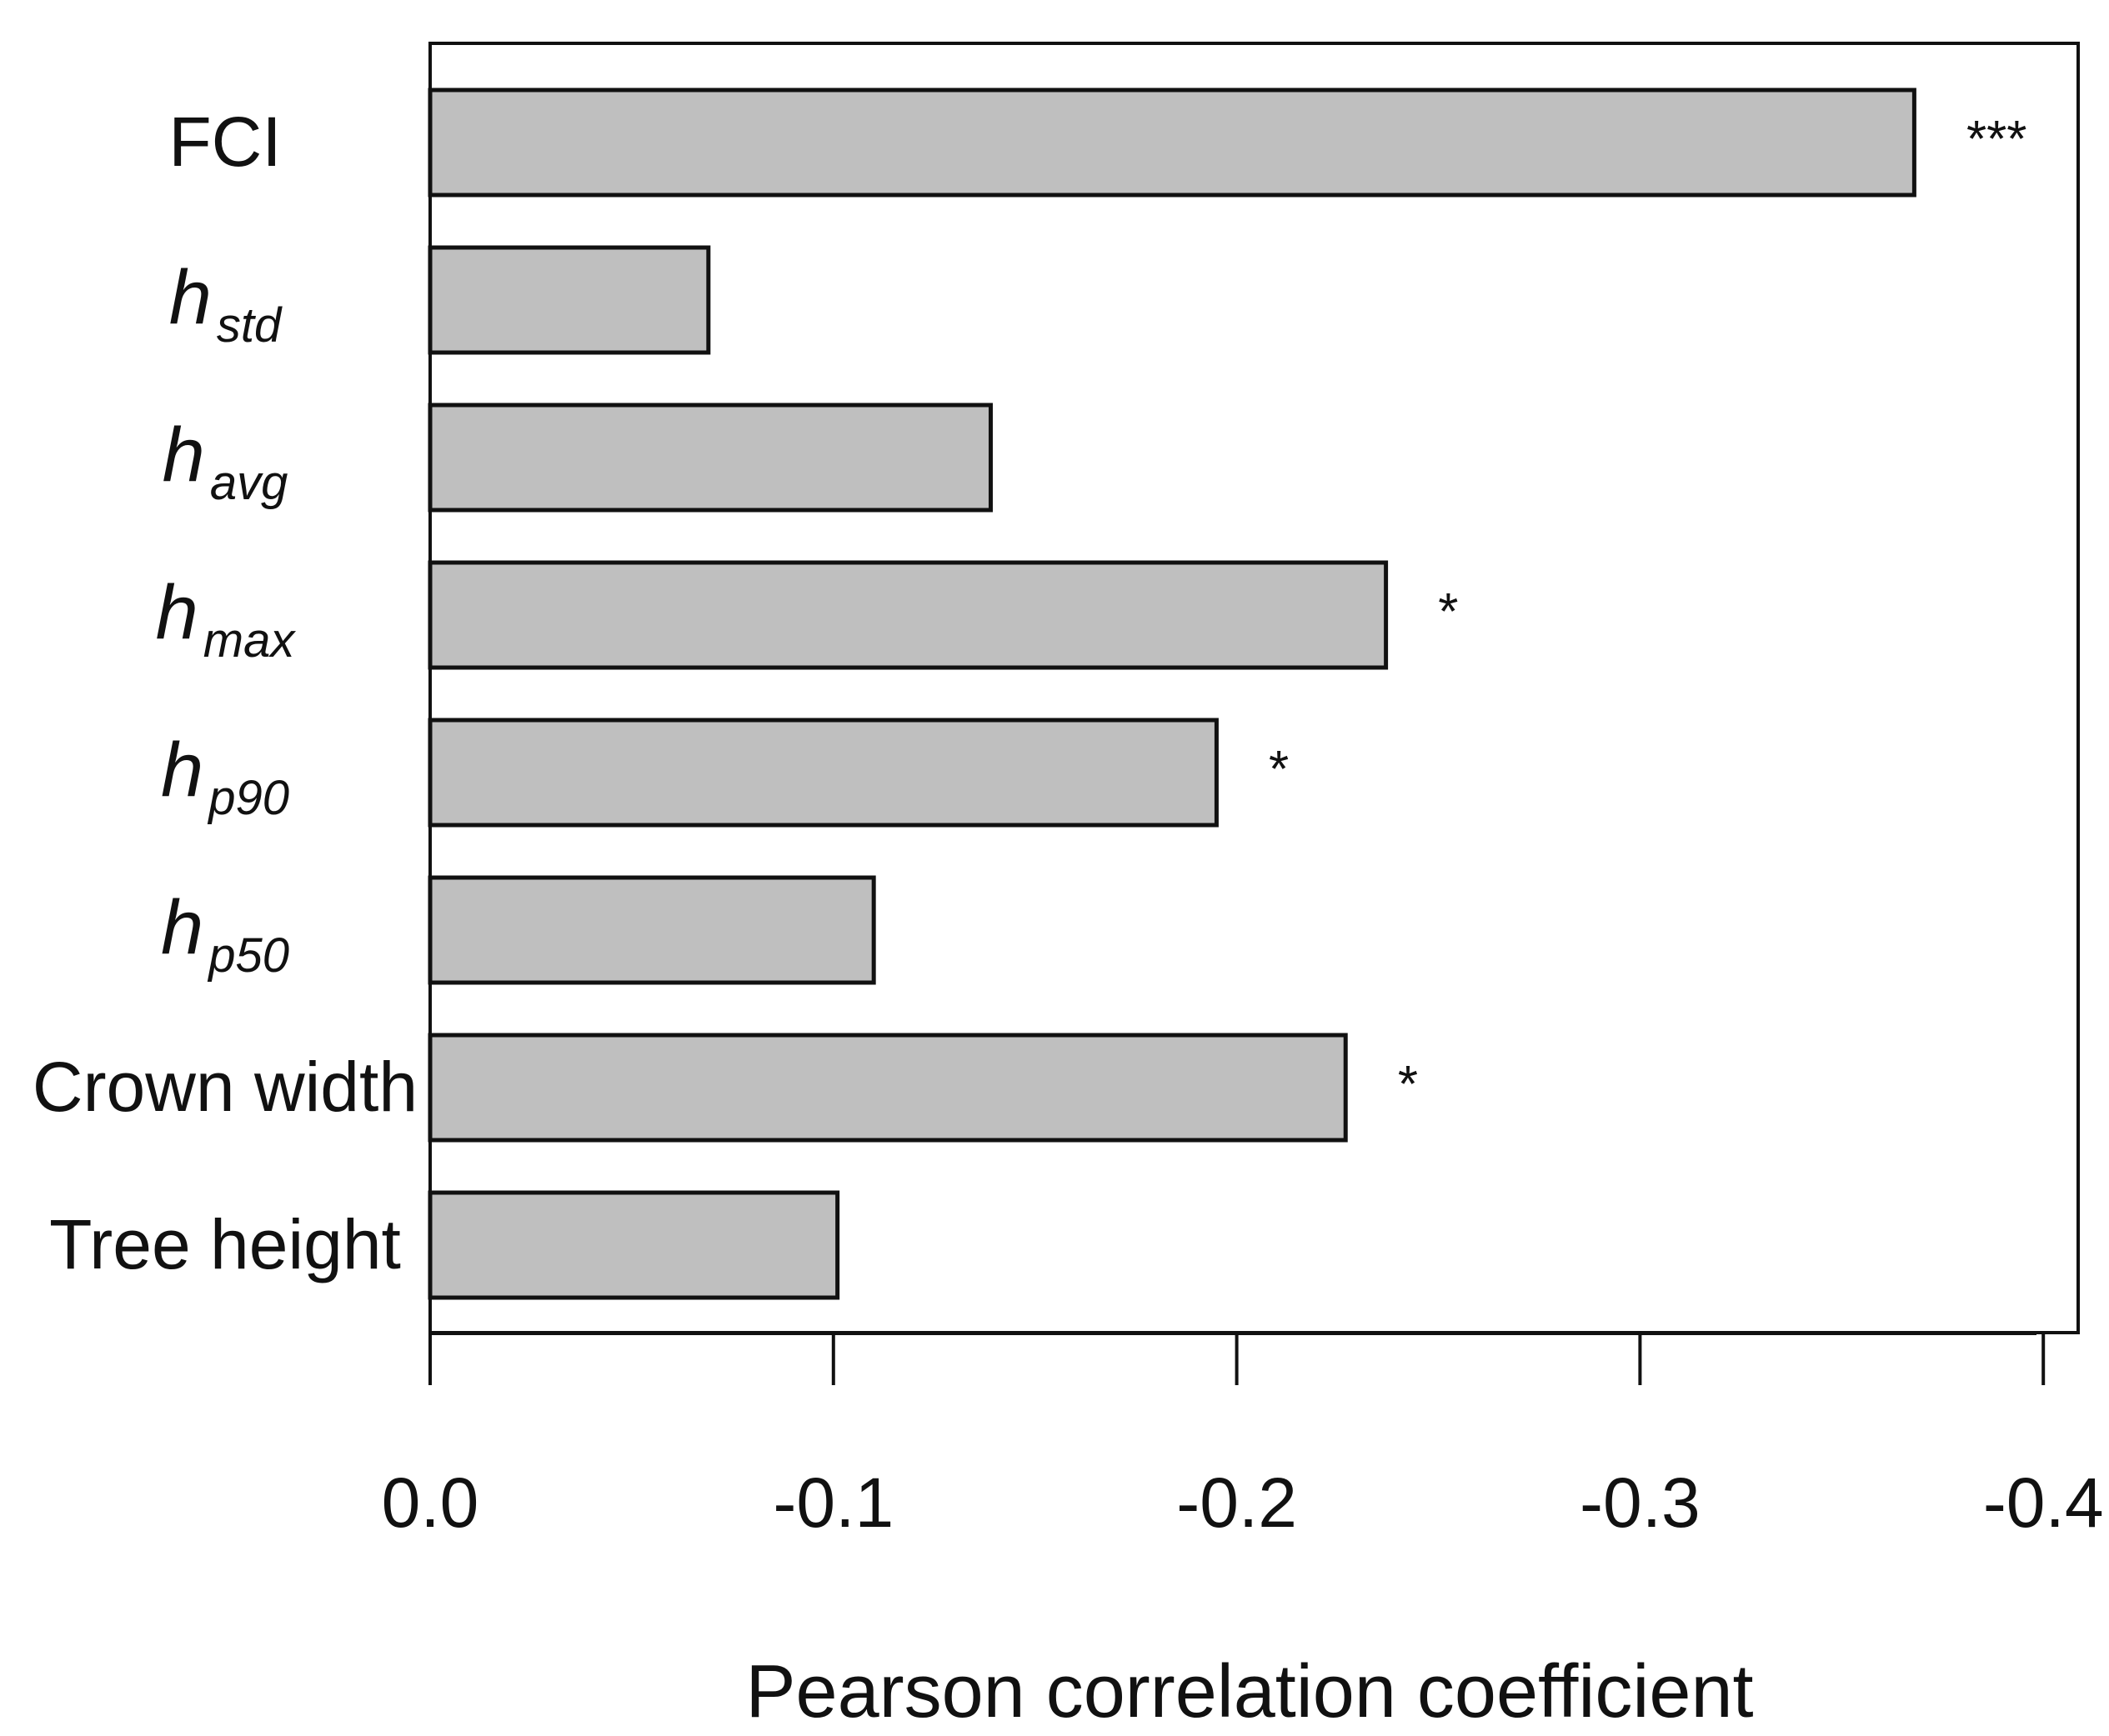 The height and width of the screenshot is (1736, 2109). Describe the element at coordinates (225, 1087) in the screenshot. I see `category-label-crown-width: Crown width` at that location.